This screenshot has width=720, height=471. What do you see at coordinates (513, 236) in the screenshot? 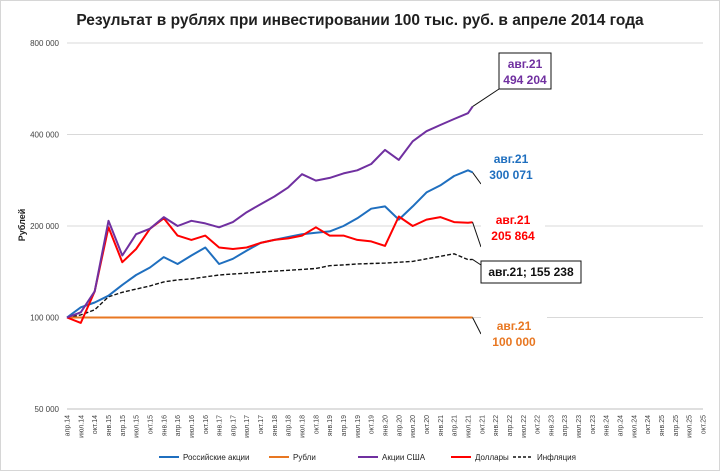
I see `callout-value: 205 864` at bounding box center [513, 236].